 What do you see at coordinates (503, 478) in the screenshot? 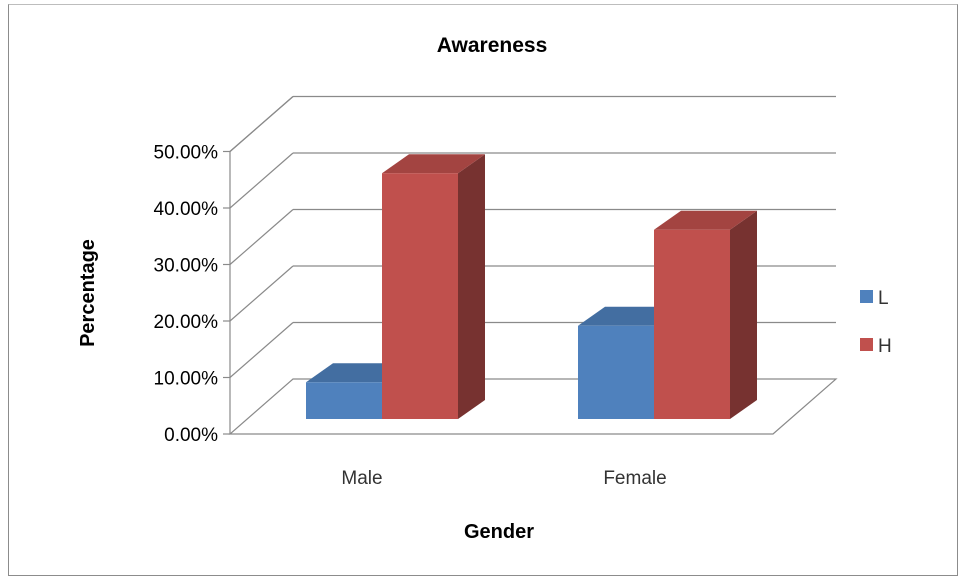
I see `x-axis-categories: Male Female` at bounding box center [503, 478].